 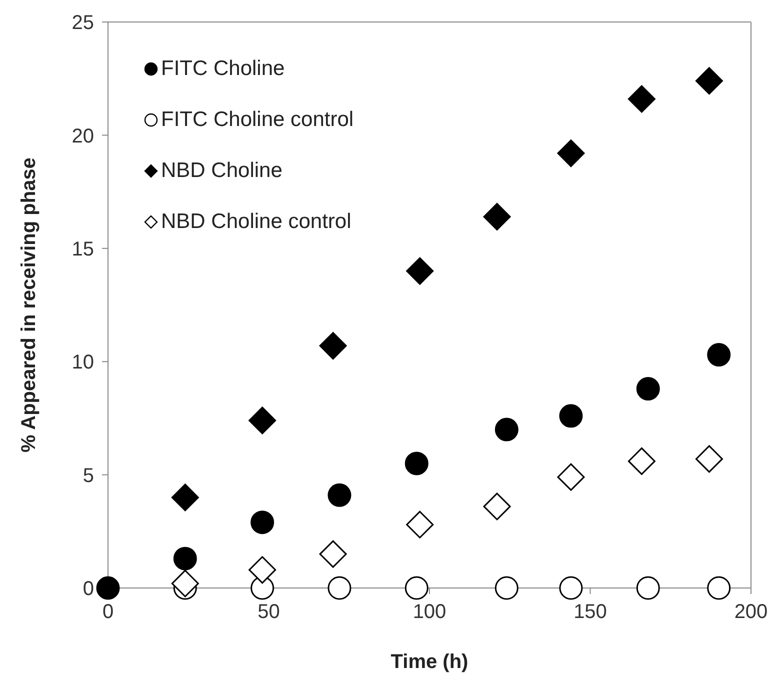 What do you see at coordinates (590, 612) in the screenshot?
I see `x-tick-label: 150` at bounding box center [590, 612].